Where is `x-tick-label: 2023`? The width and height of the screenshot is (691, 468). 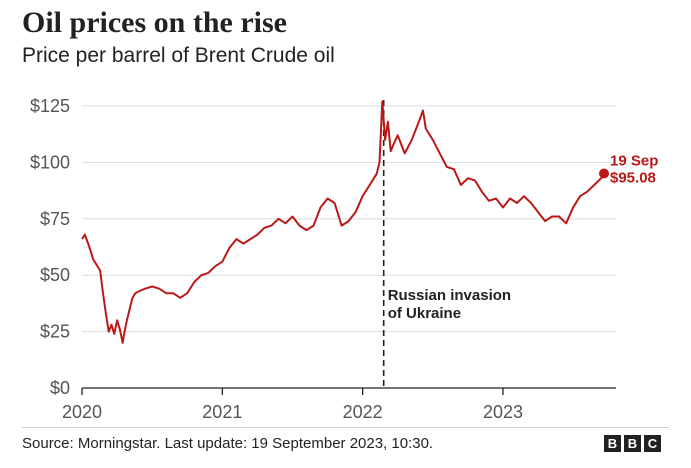
x-tick-label: 2023 is located at coordinates (503, 412).